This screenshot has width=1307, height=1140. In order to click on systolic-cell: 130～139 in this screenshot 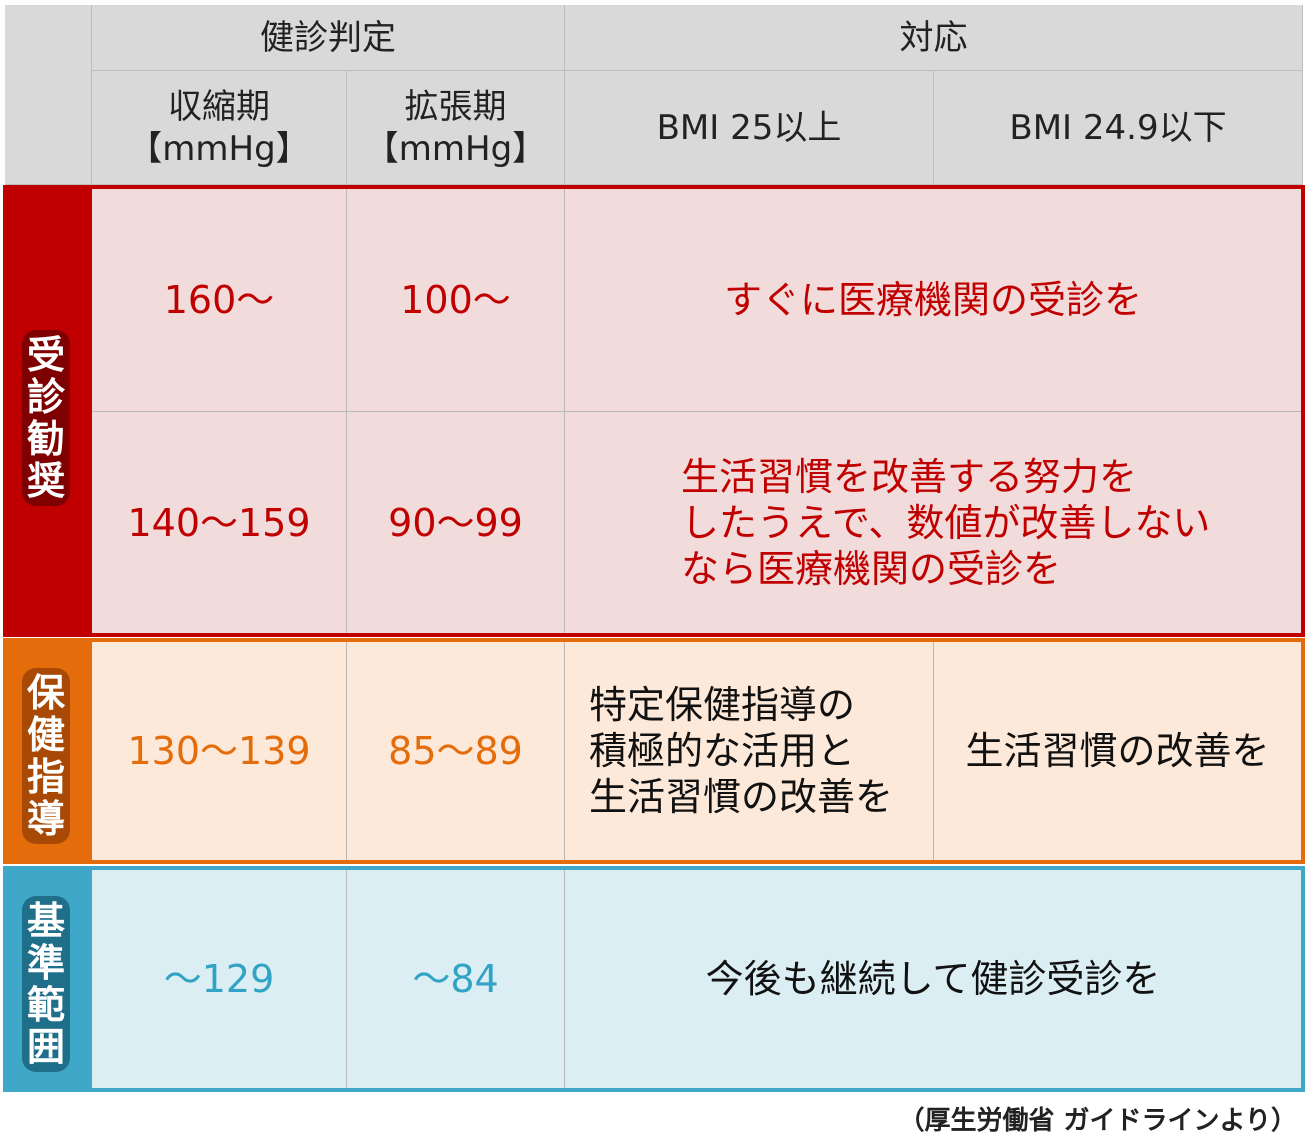, I will do `click(219, 751)`.